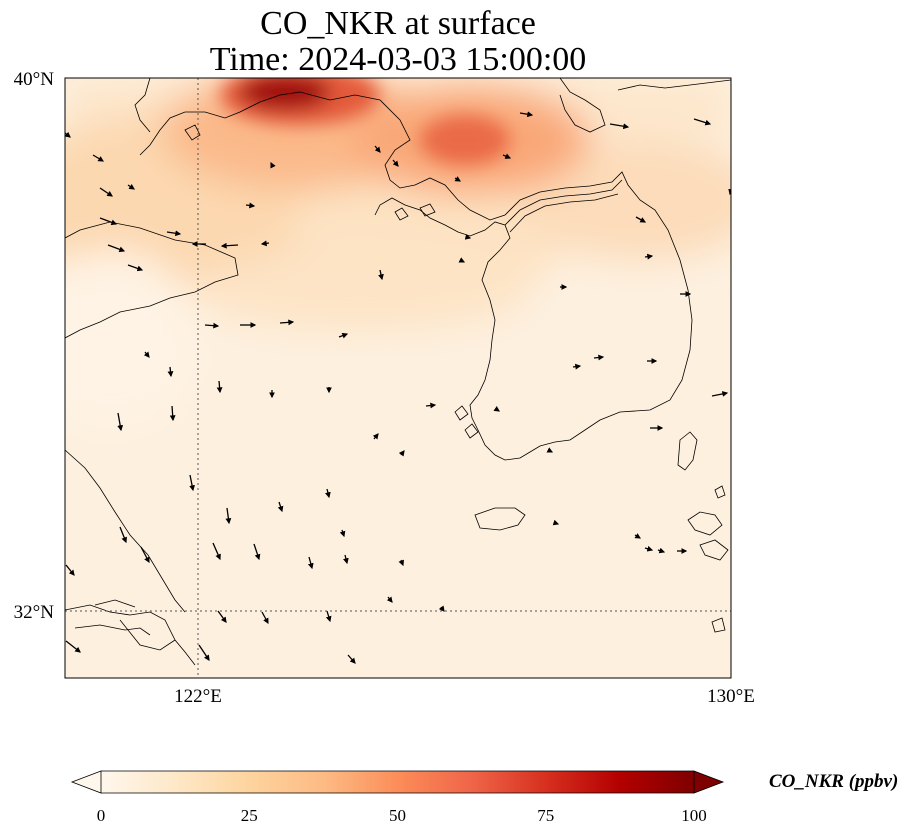 The height and width of the screenshot is (836, 920). I want to click on map-title-line-1: CO_NKR at surface, so click(398, 23).